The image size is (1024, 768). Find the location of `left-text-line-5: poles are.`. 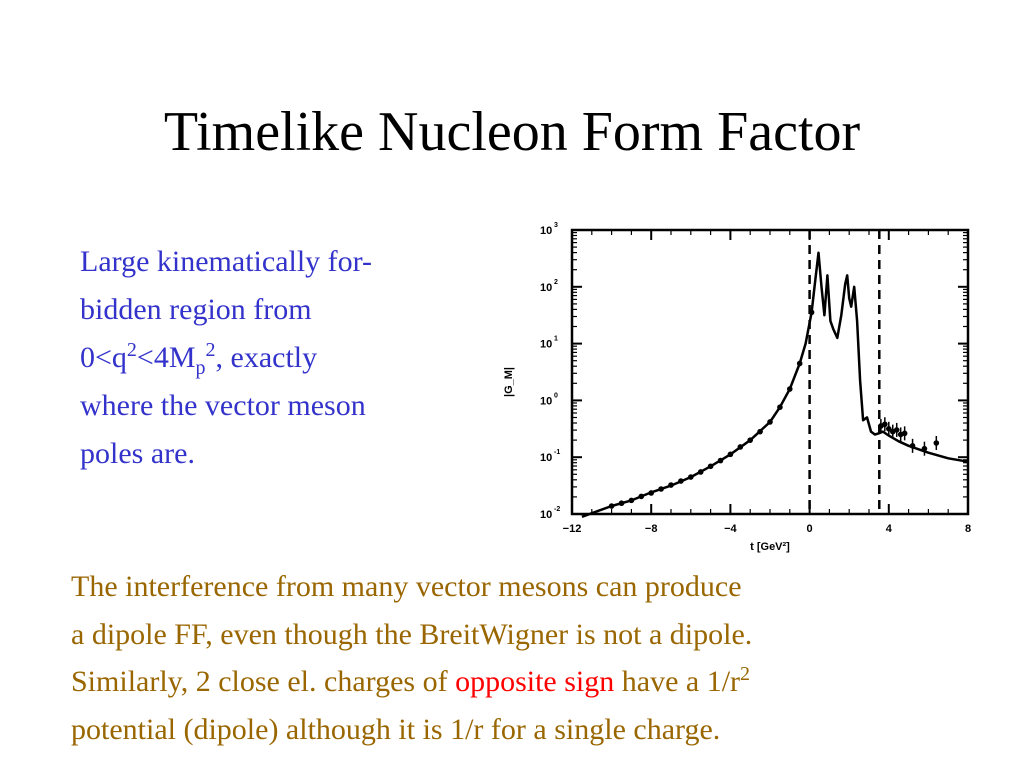

left-text-line-5: poles are. is located at coordinates (137, 453).